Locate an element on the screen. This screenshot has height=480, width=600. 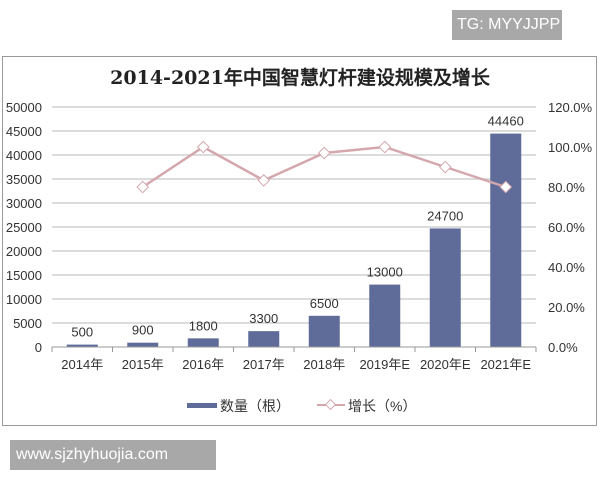
x-axis-tick-label: 2015年 is located at coordinates (143, 364).